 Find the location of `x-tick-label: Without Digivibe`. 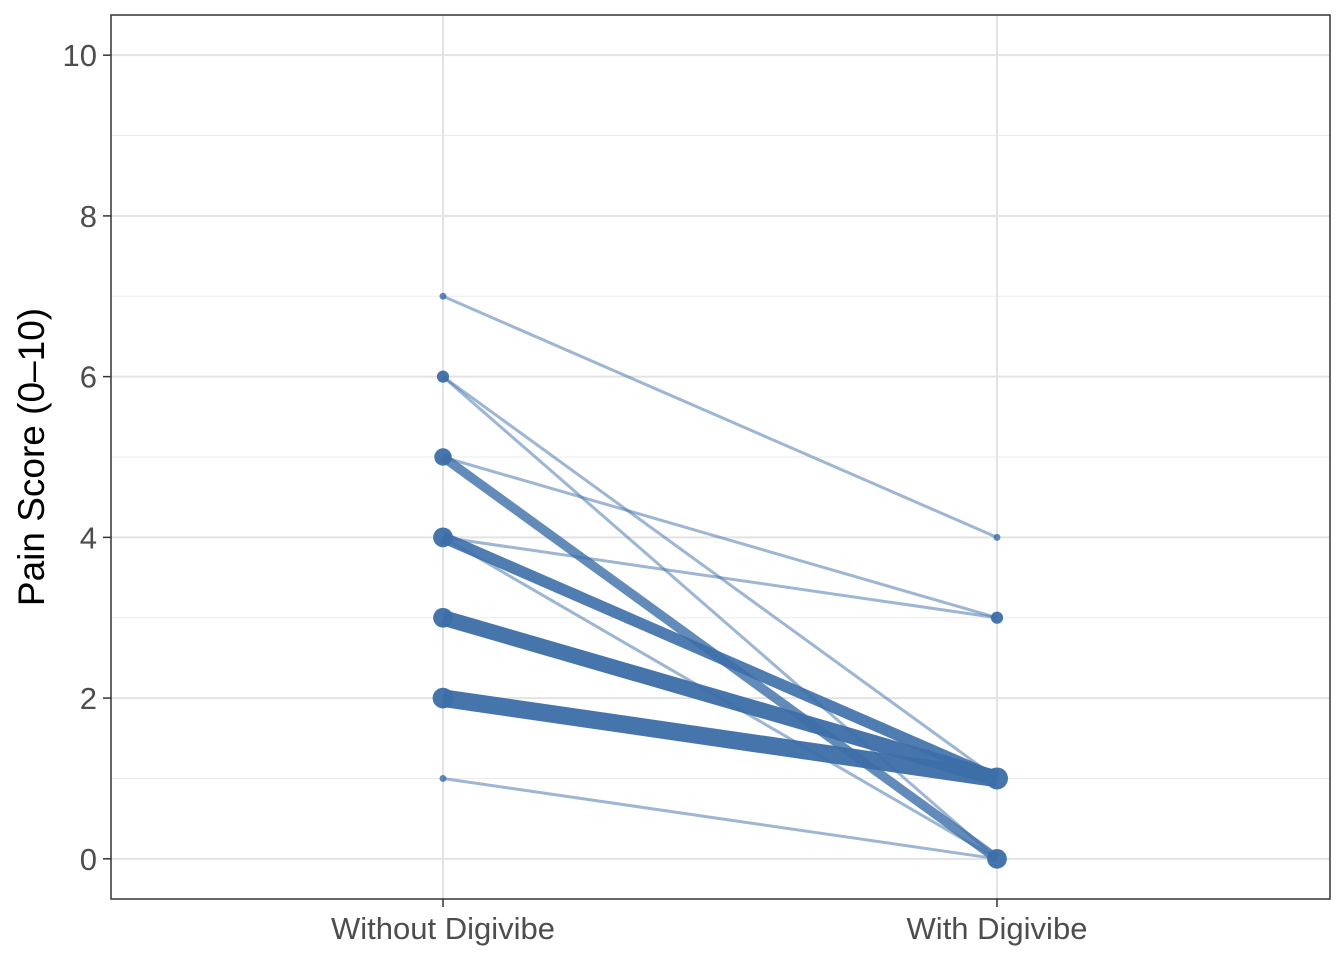

x-tick-label: Without Digivibe is located at coordinates (443, 928).